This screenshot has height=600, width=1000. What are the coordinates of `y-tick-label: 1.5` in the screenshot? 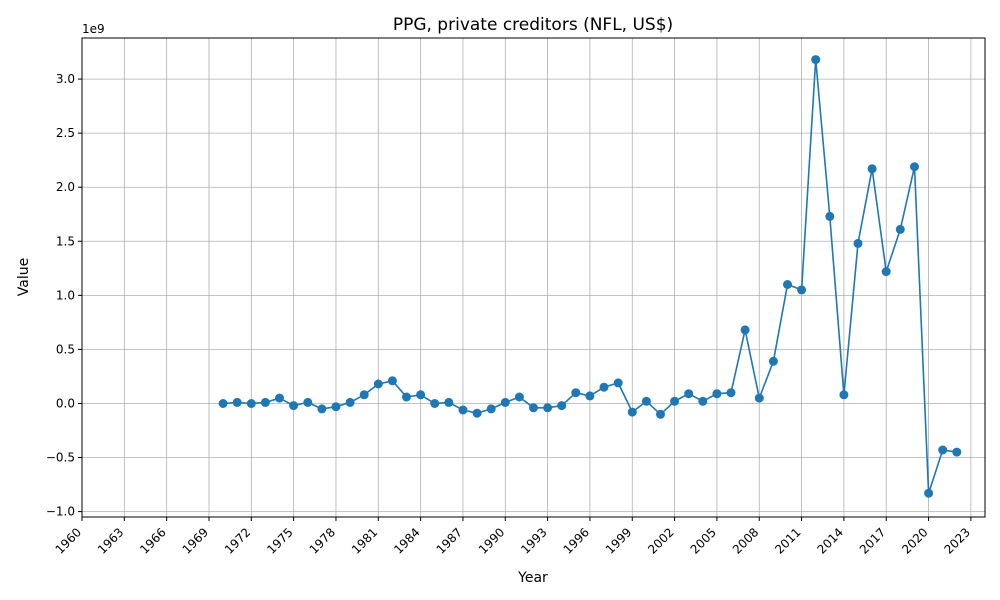 It's located at (65, 241).